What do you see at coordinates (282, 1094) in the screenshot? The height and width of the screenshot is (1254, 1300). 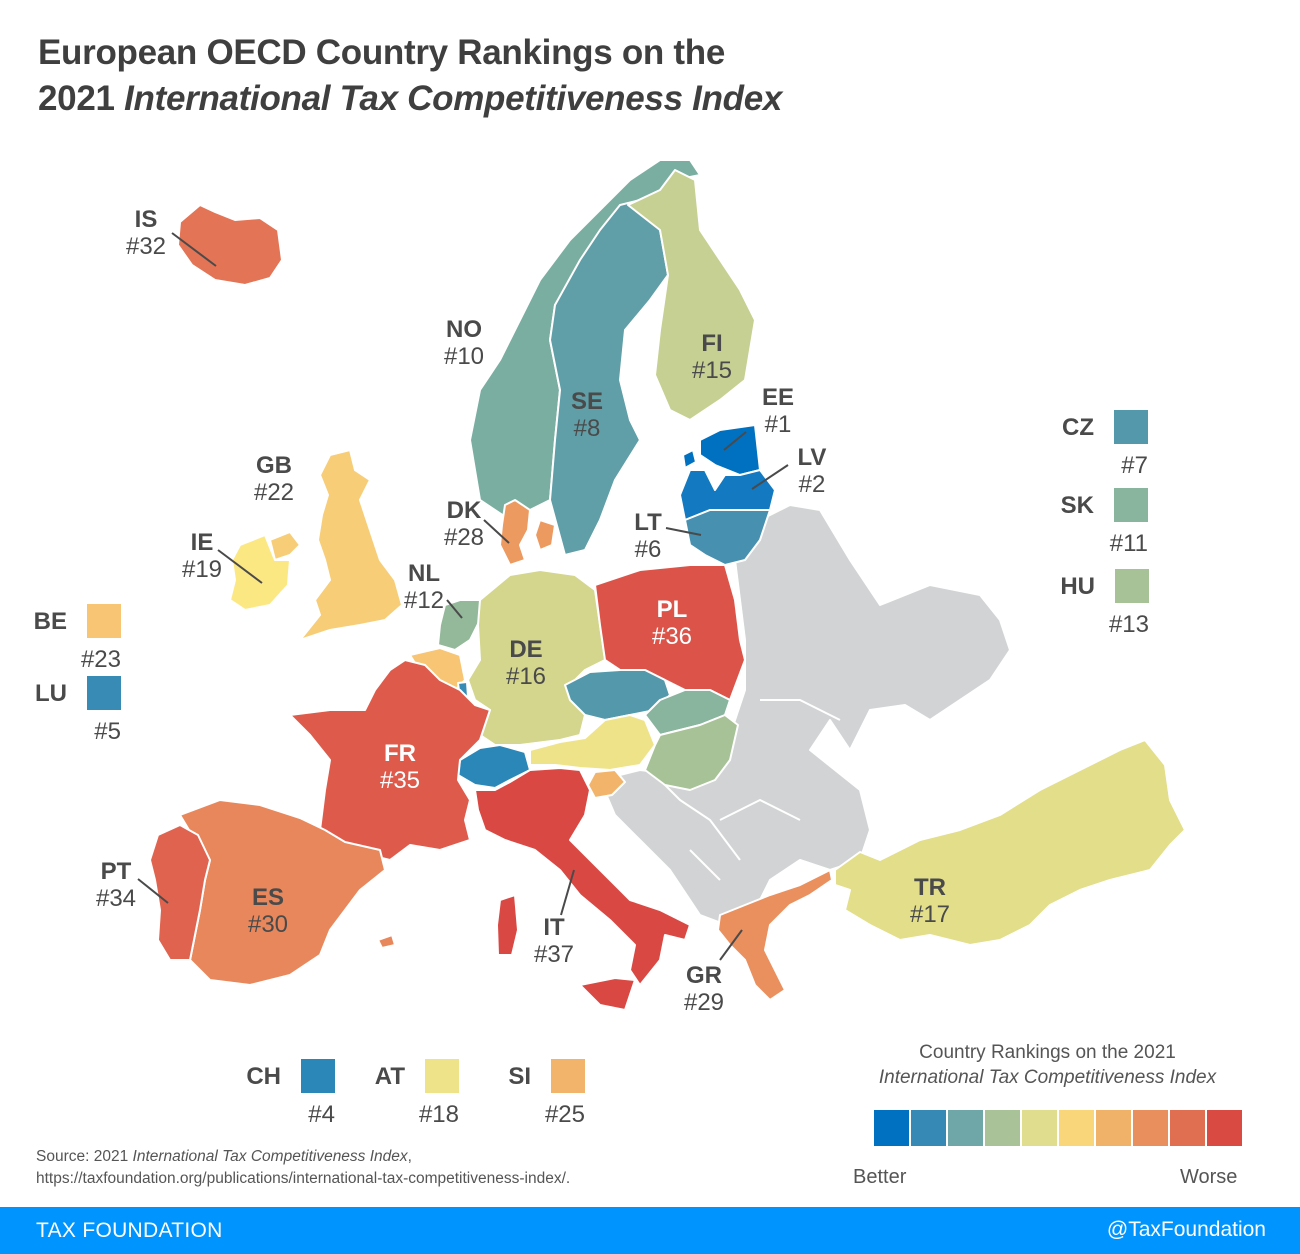 I see `side-key-CH: CH #4` at bounding box center [282, 1094].